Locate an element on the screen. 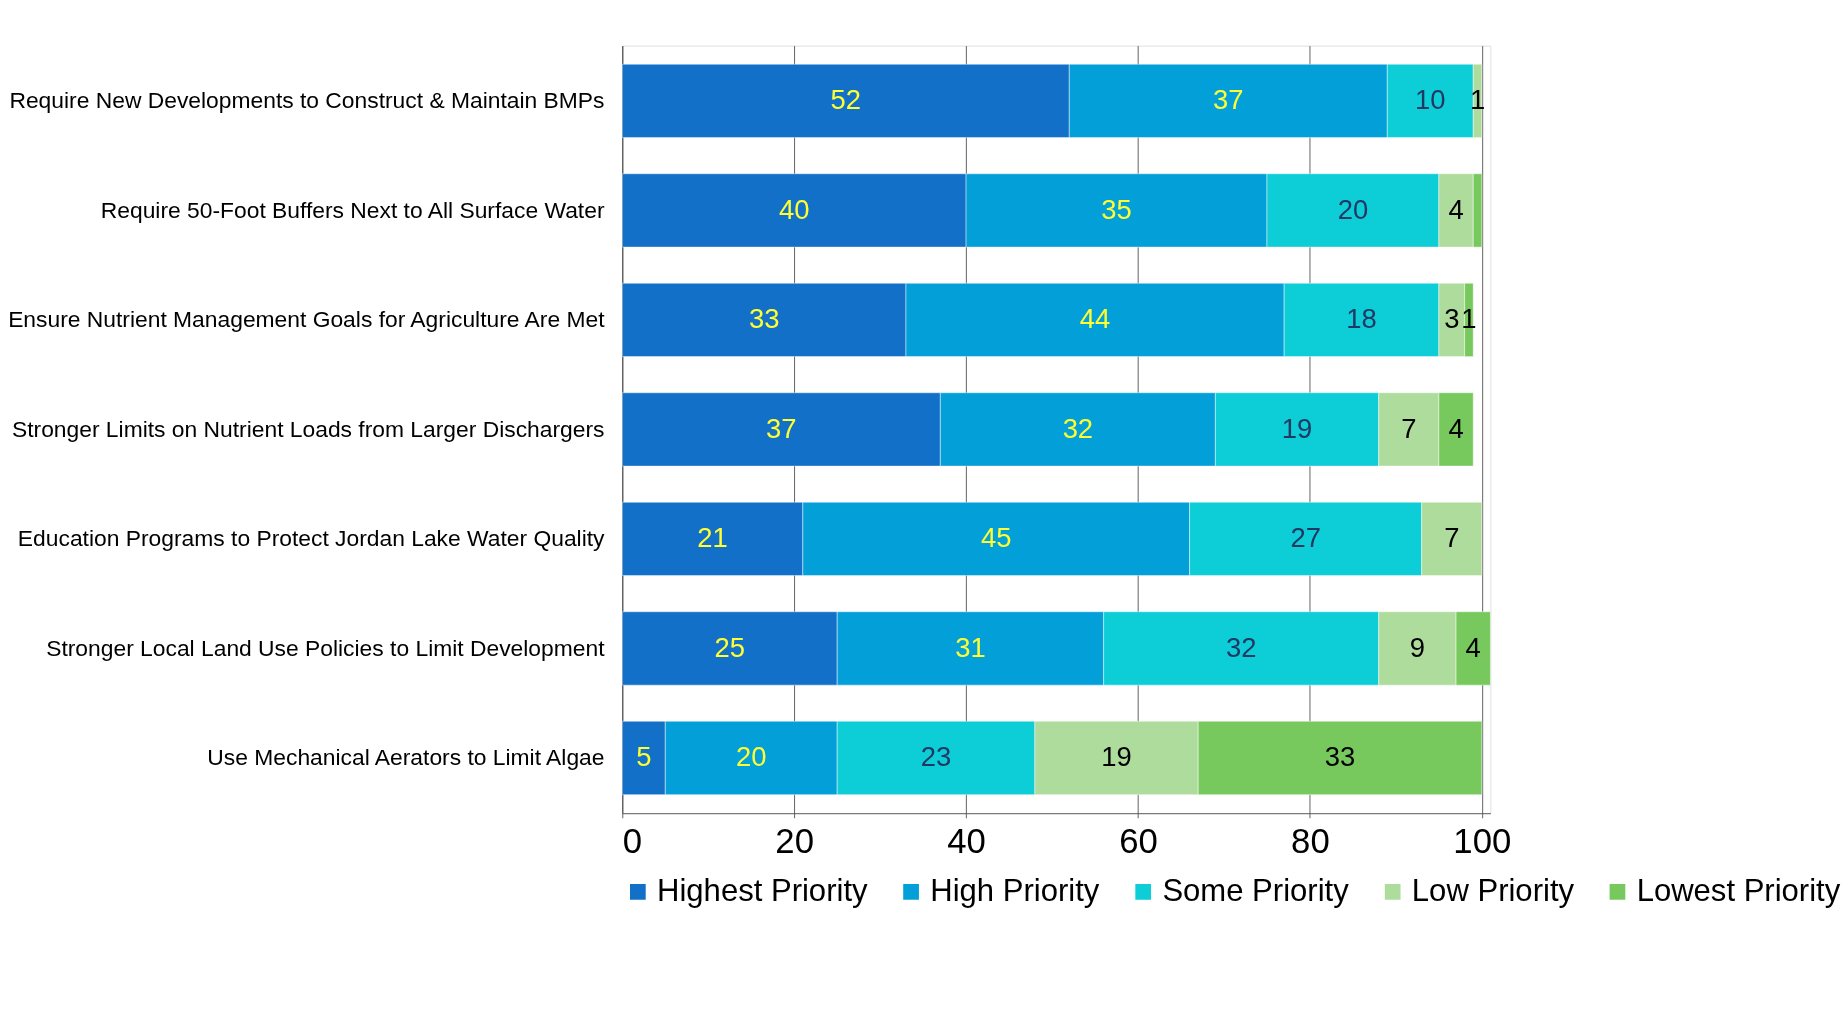 This screenshot has width=1845, height=1028. data-label: 52 is located at coordinates (846, 100).